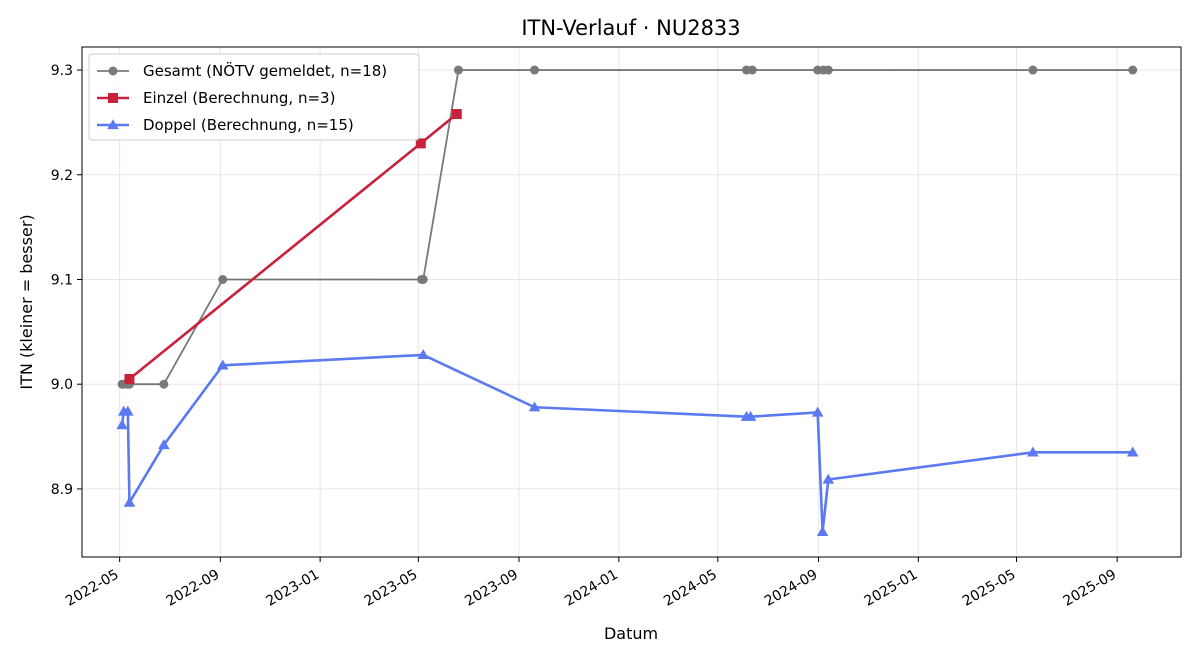 This screenshot has width=1200, height=660. Describe the element at coordinates (62, 176) in the screenshot. I see `y-tick-label: 9.2` at that location.